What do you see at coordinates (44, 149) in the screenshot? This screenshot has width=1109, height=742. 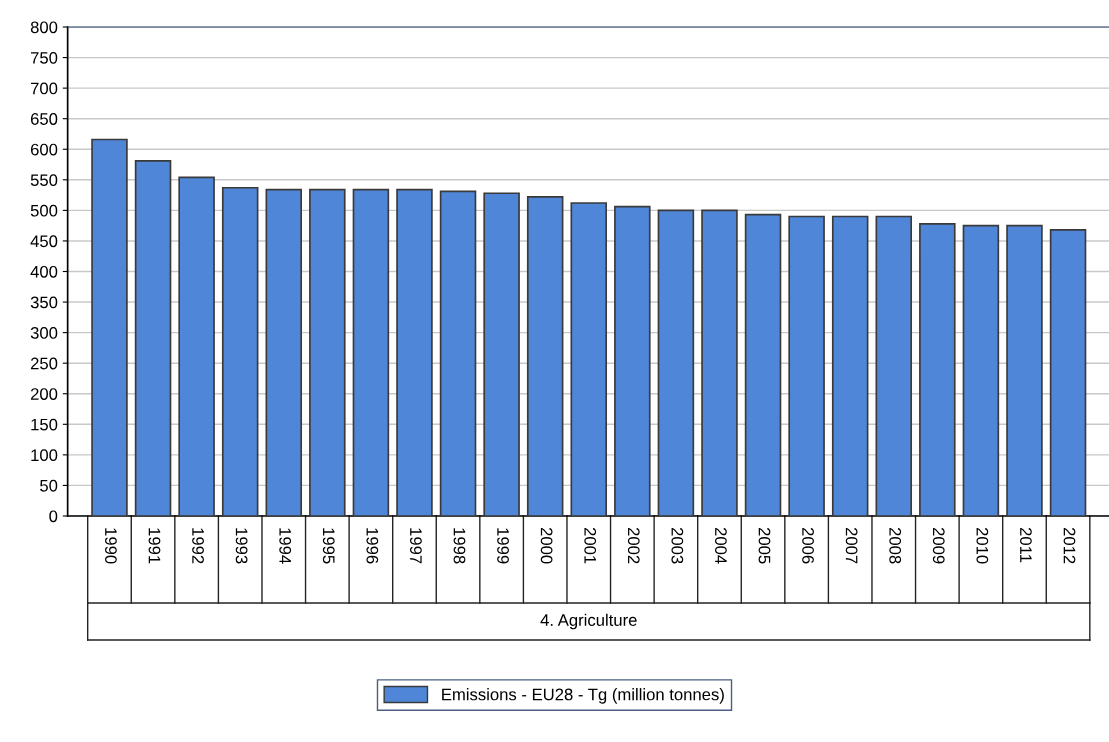 I see `y-tick-label: 600` at bounding box center [44, 149].